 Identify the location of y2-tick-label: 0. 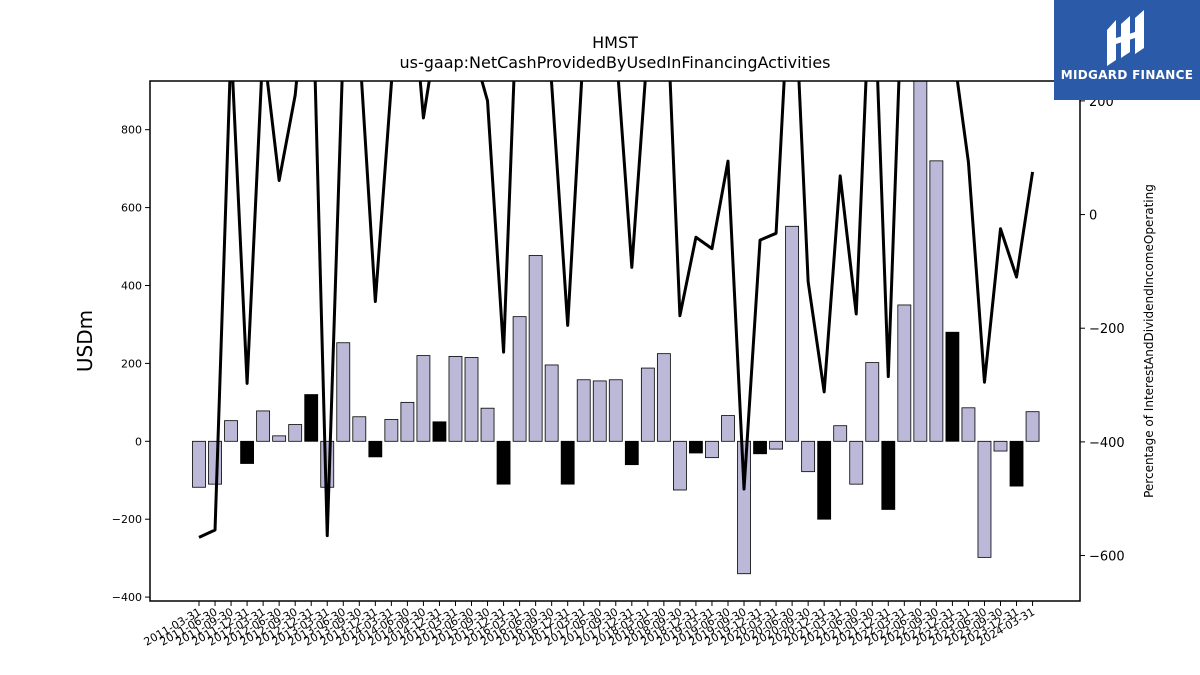
(1093, 216).